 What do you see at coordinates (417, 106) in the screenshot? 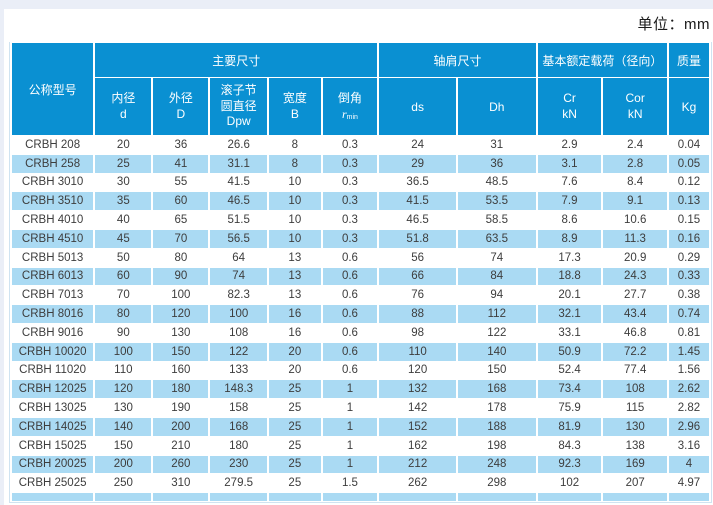
I see `col-header-ds: ds` at bounding box center [417, 106].